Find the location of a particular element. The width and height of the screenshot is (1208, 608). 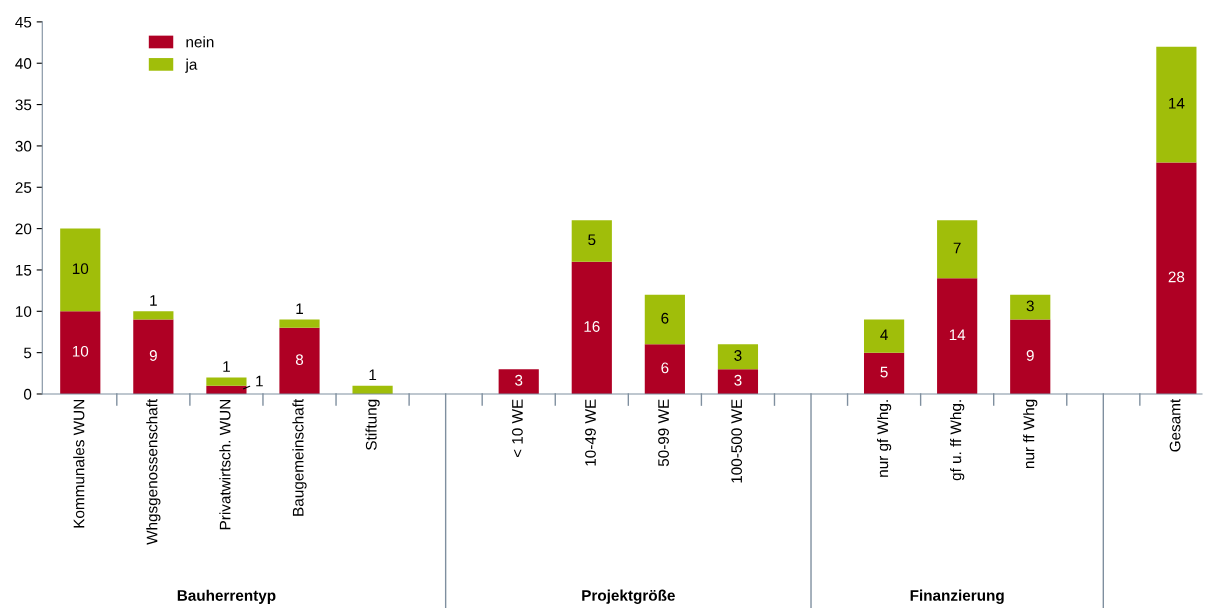

x-tick-label: nur ff Whg is located at coordinates (1030, 434).